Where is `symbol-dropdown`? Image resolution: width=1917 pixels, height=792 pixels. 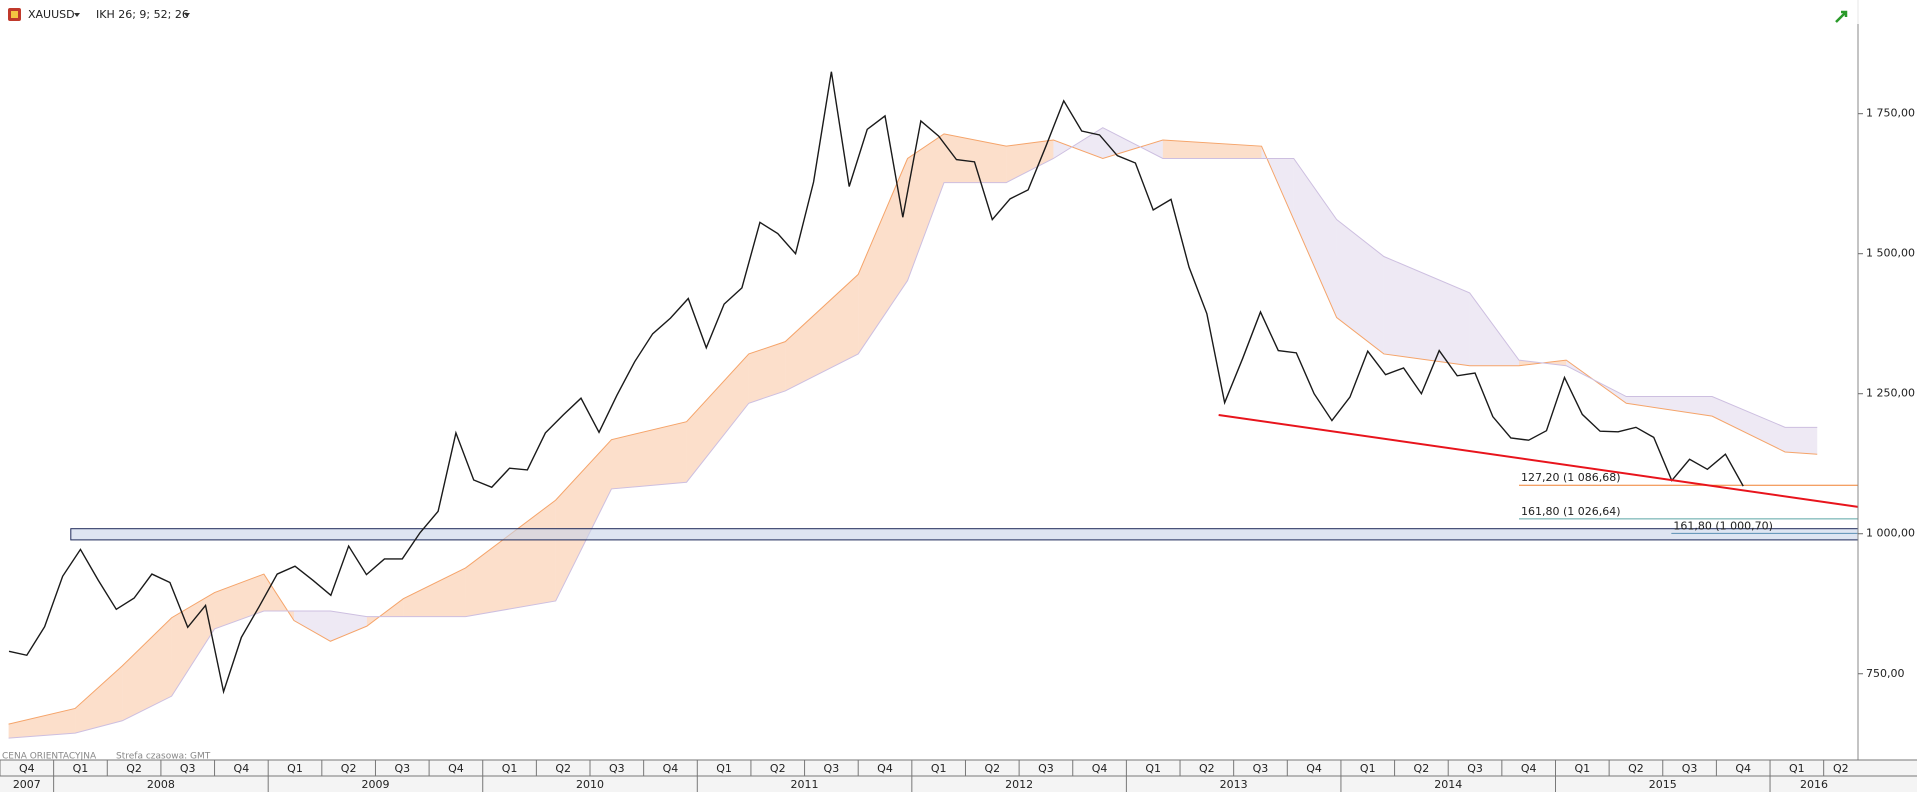 symbol-dropdown is located at coordinates (77, 15).